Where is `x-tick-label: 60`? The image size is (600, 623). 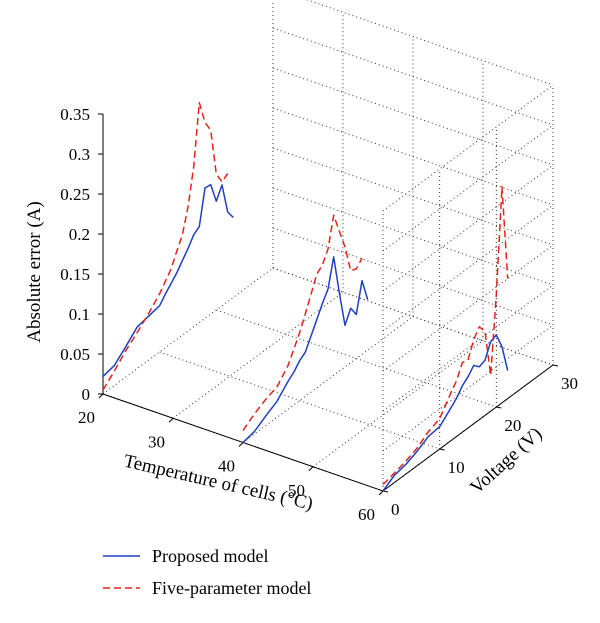
x-tick-label: 60 is located at coordinates (366, 514).